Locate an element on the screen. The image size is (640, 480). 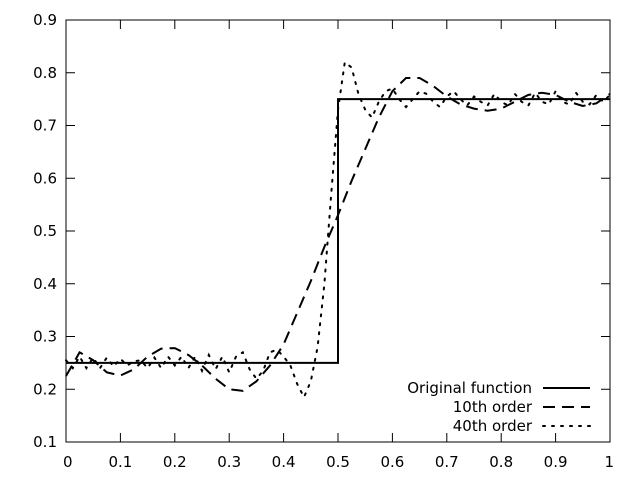
y-tick-label: 0.2 is located at coordinates (45, 389).